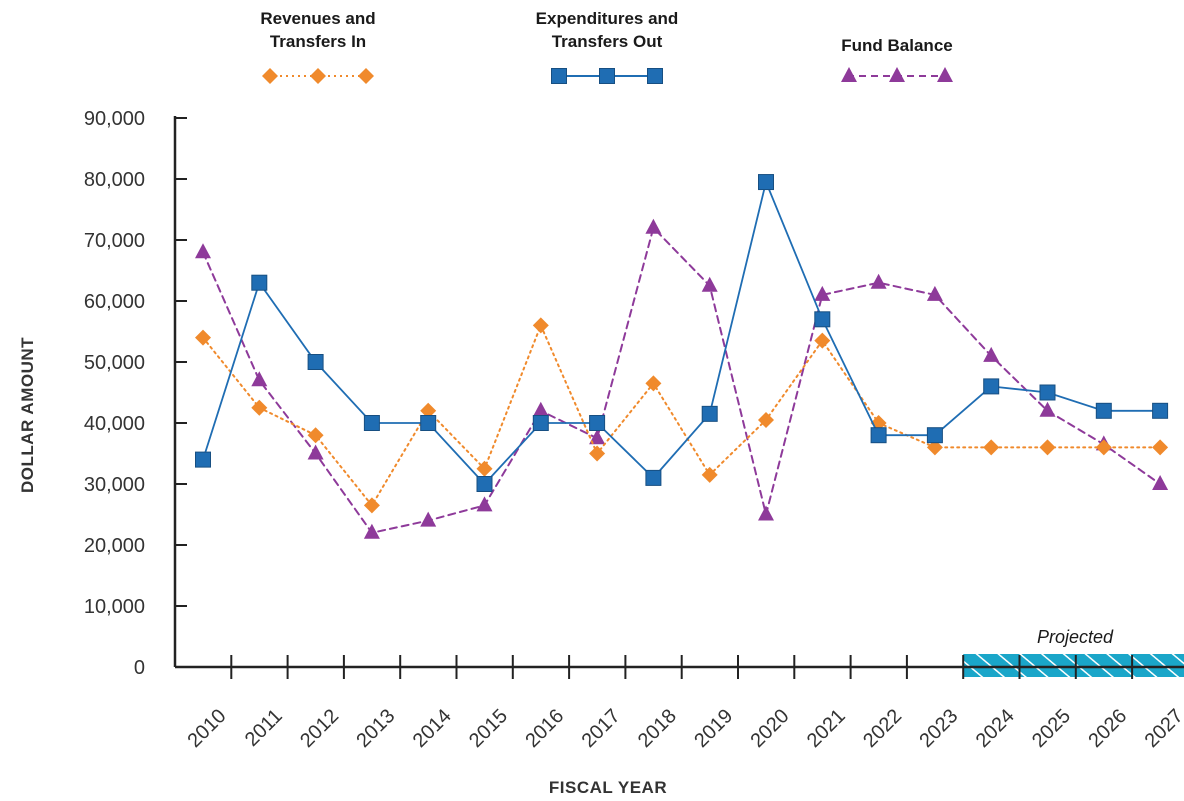 The width and height of the screenshot is (1184, 801). I want to click on y-tick-label: 40,000, so click(114, 424).